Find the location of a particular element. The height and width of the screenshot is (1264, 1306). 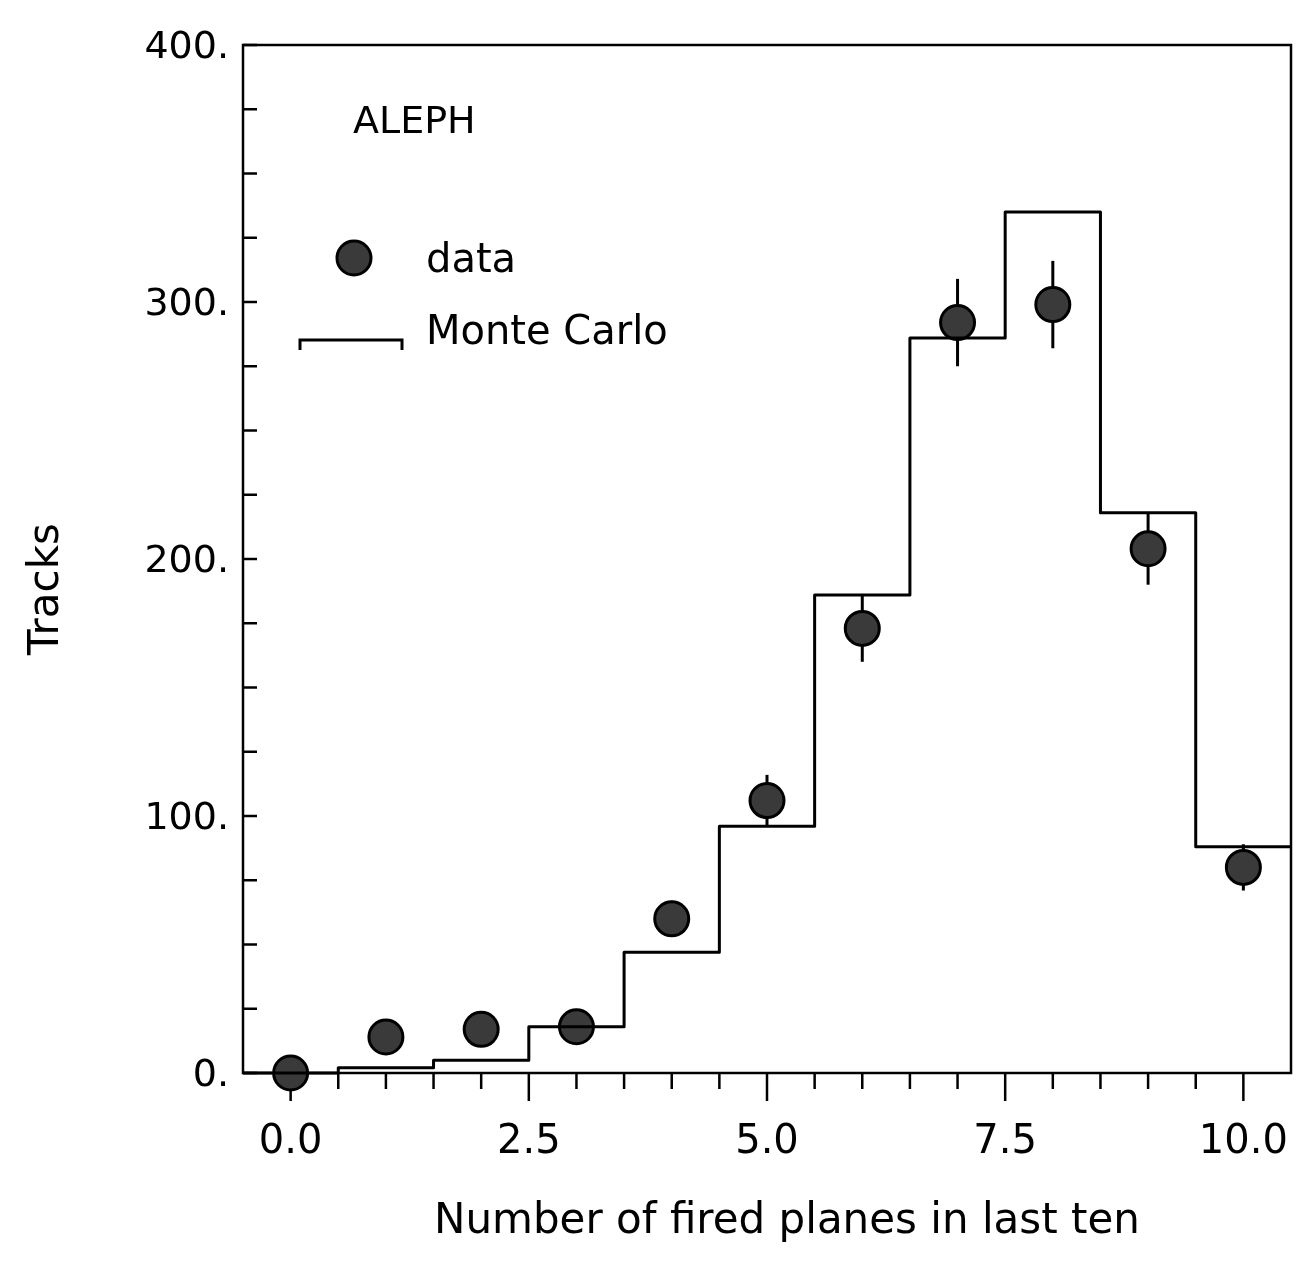

x-tick-label: 10.0 is located at coordinates (1243, 1139).